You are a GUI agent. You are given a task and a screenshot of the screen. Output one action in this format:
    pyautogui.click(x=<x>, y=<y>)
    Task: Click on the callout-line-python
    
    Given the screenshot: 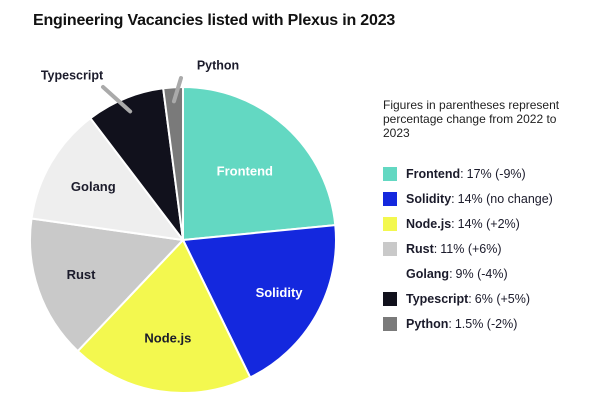 What is the action you would take?
    pyautogui.click(x=177, y=90)
    